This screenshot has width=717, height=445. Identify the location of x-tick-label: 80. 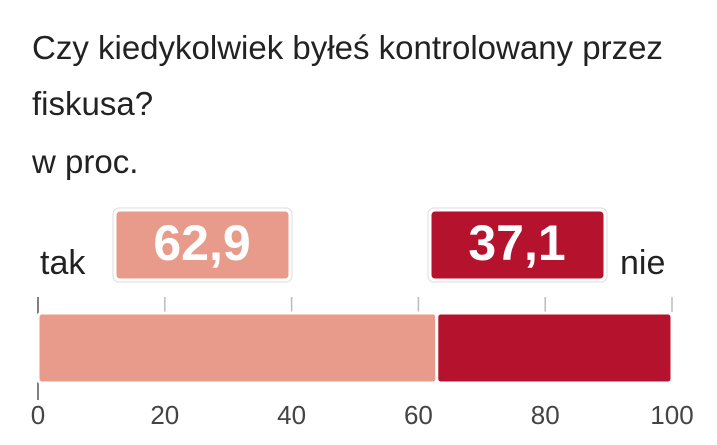
(545, 415).